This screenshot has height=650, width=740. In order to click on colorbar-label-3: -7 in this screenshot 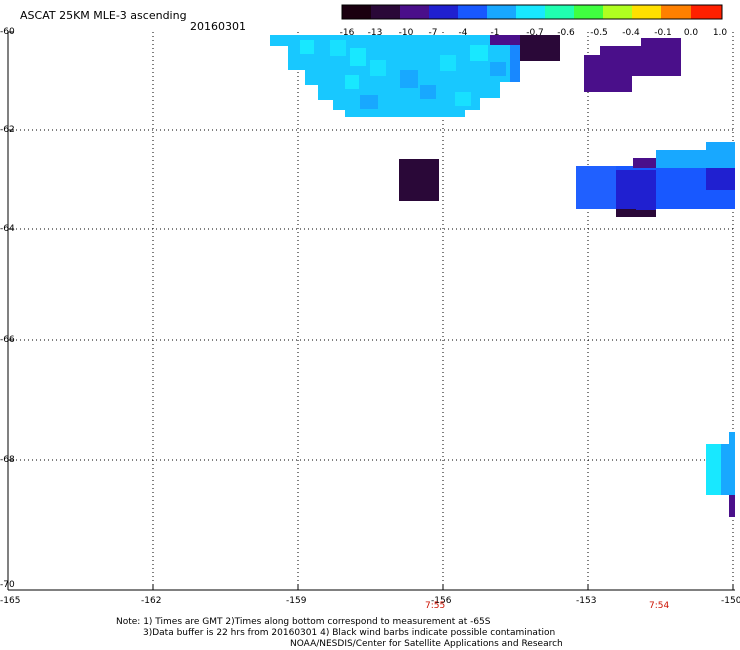, I will do `click(433, 33)`.